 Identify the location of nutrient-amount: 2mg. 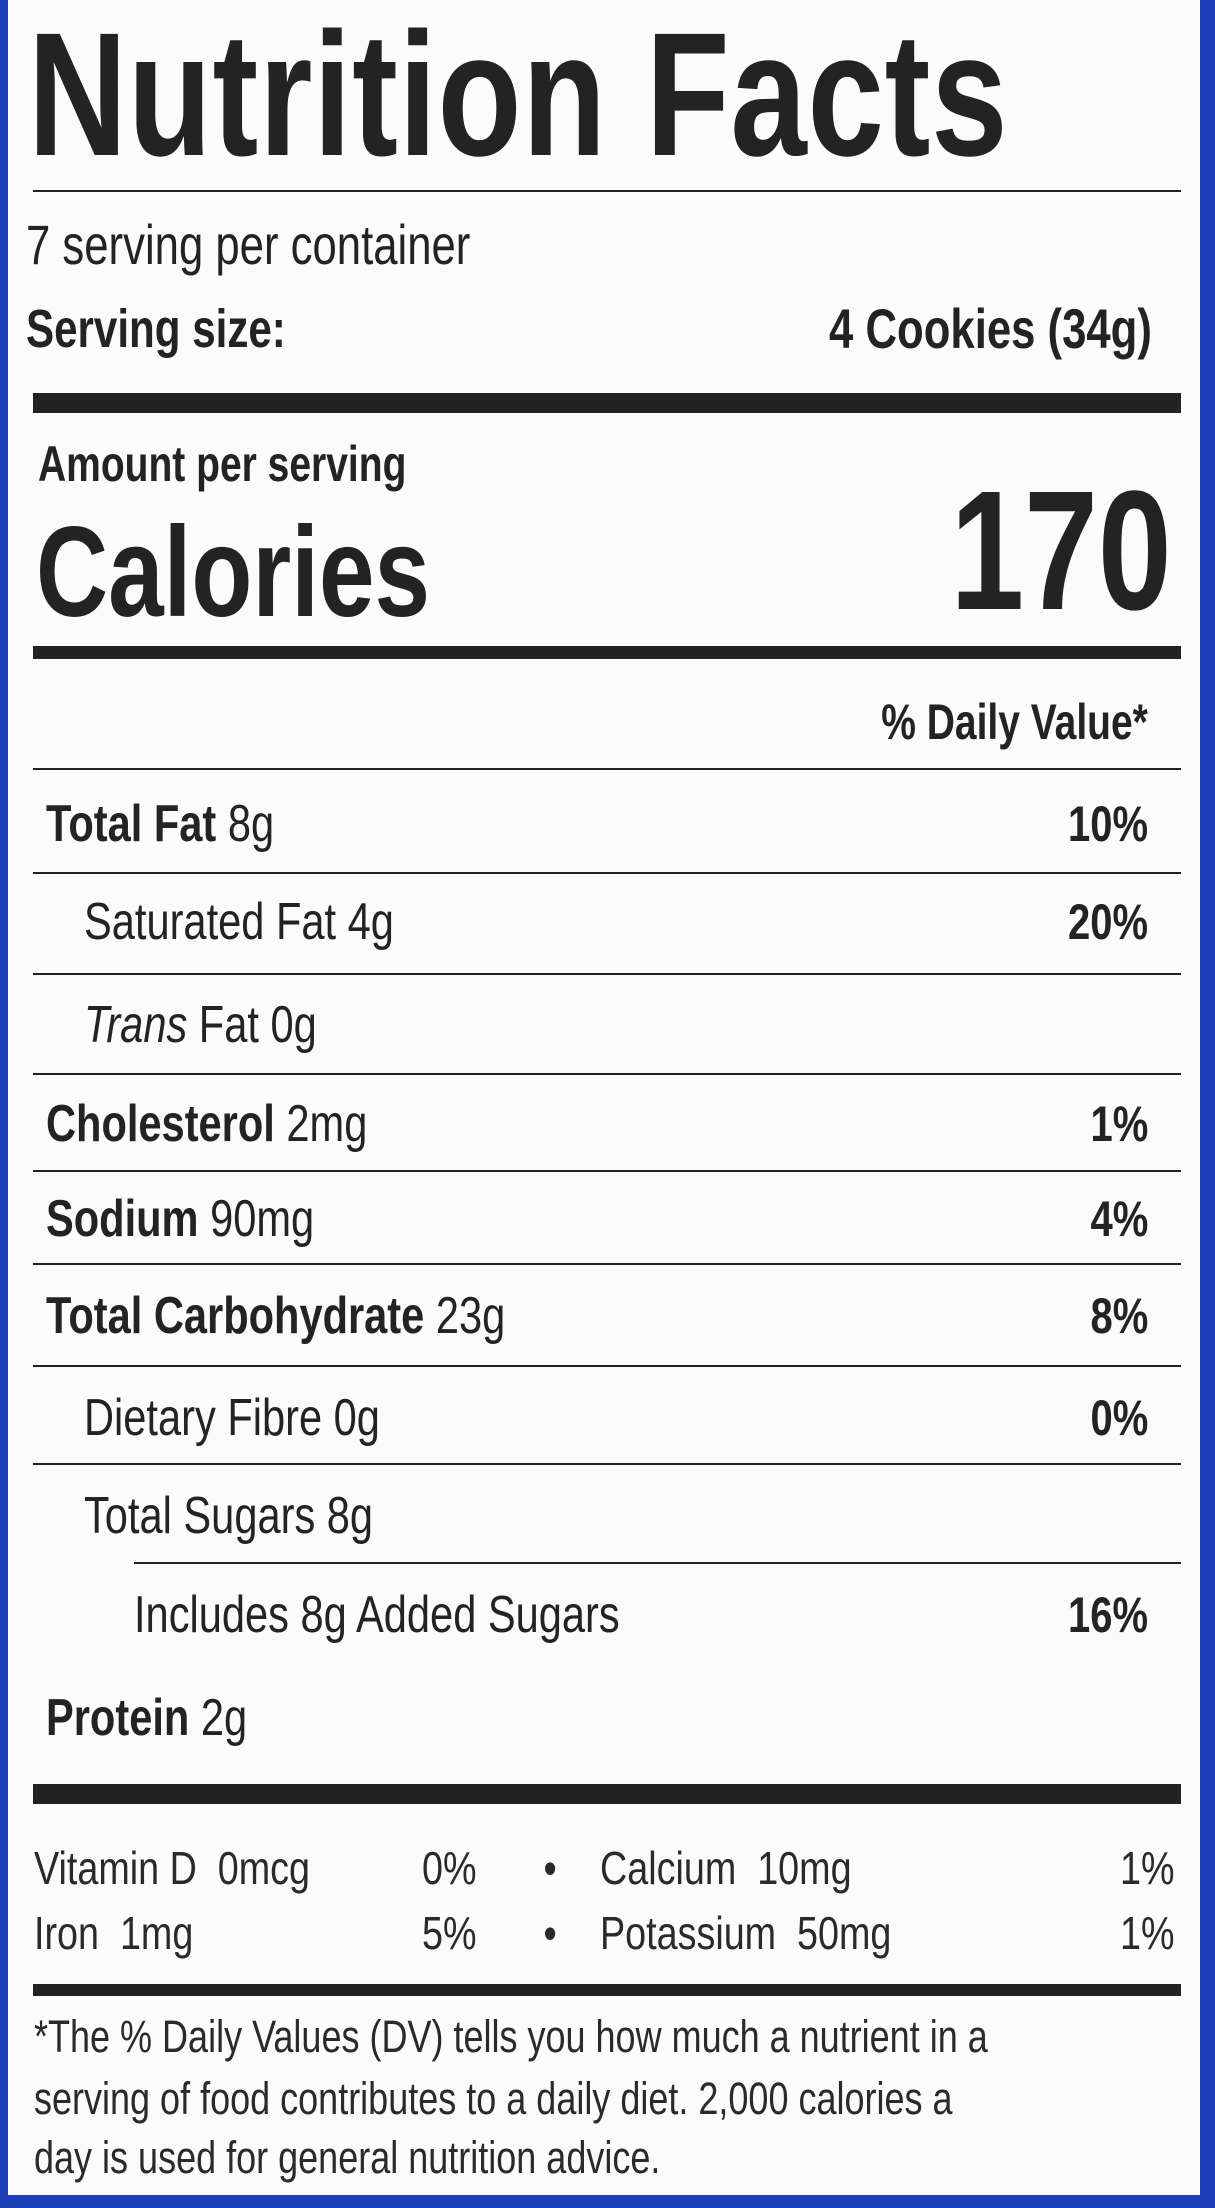
(327, 1124).